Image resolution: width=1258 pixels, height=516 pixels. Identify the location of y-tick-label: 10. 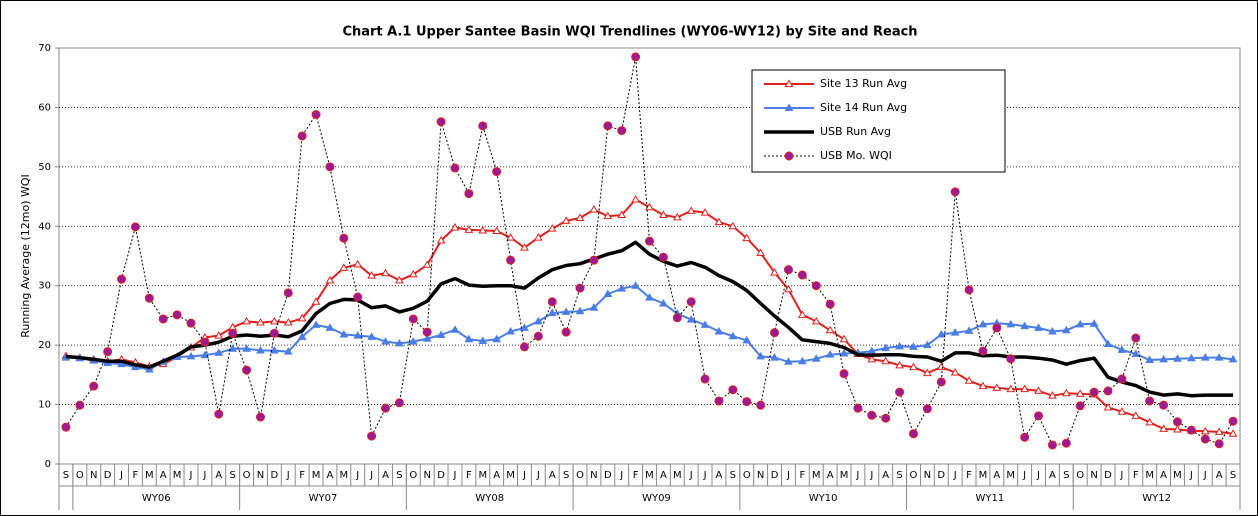
(44, 405).